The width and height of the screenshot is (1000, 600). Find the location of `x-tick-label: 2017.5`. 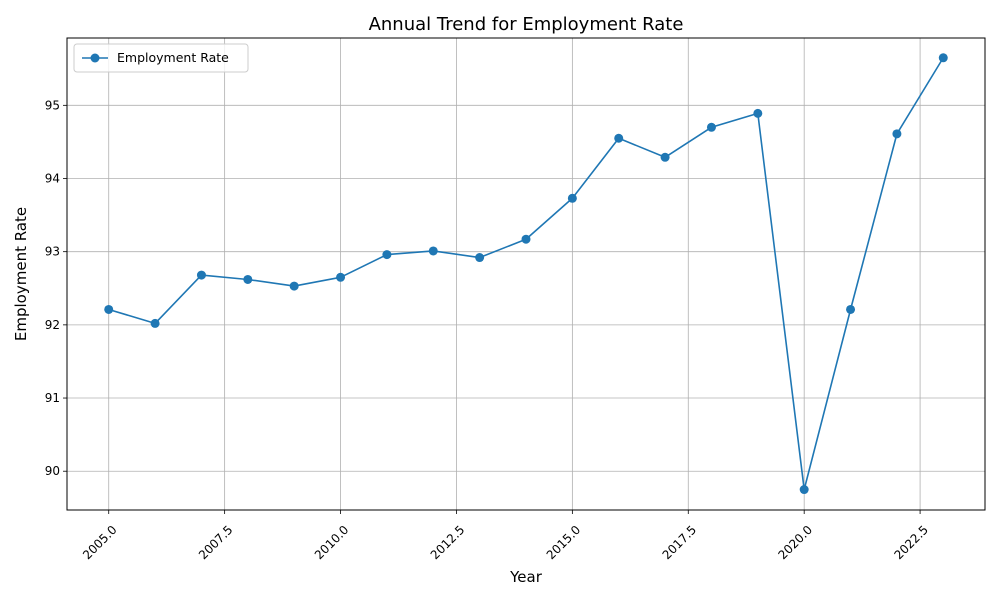

x-tick-label: 2017.5 is located at coordinates (680, 543).